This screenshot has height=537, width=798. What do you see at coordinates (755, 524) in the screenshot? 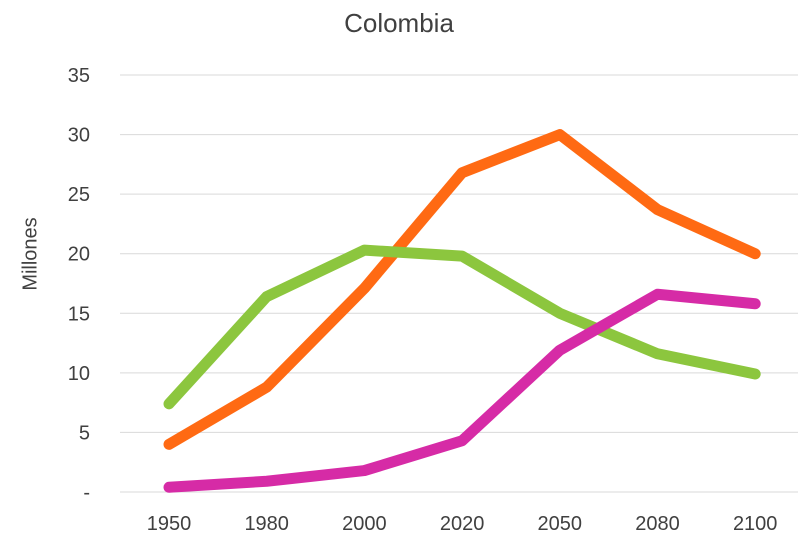
I see `x-tick-label: 2100` at bounding box center [755, 524].